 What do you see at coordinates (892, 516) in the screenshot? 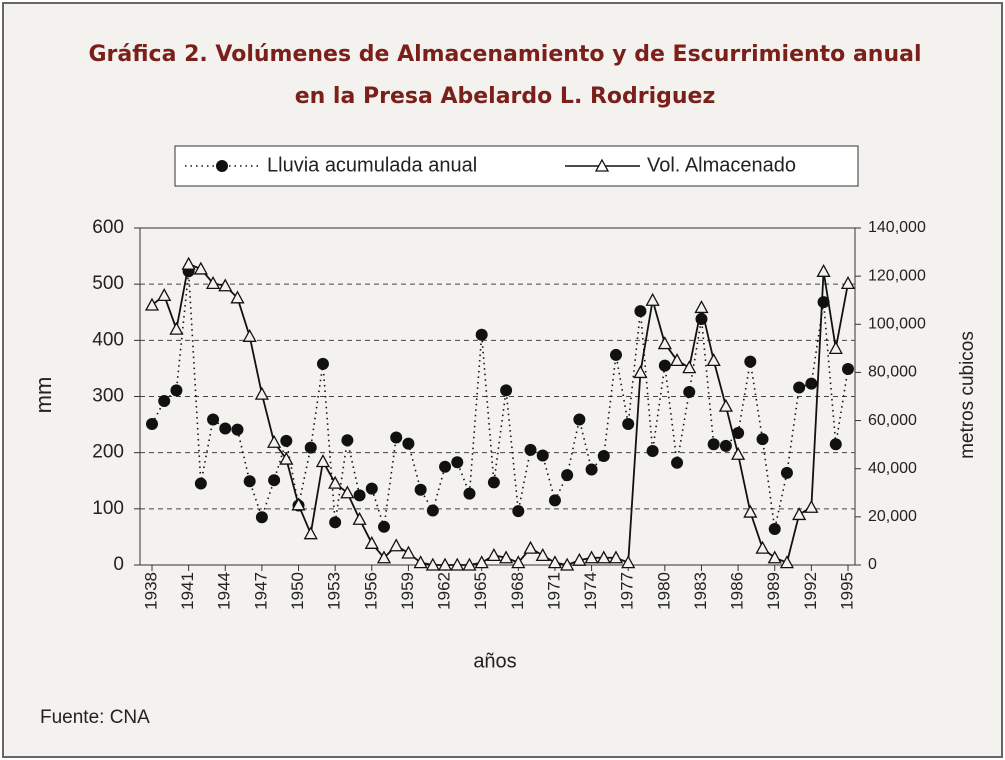
I see `y2-tick-label: 20,000` at bounding box center [892, 516].